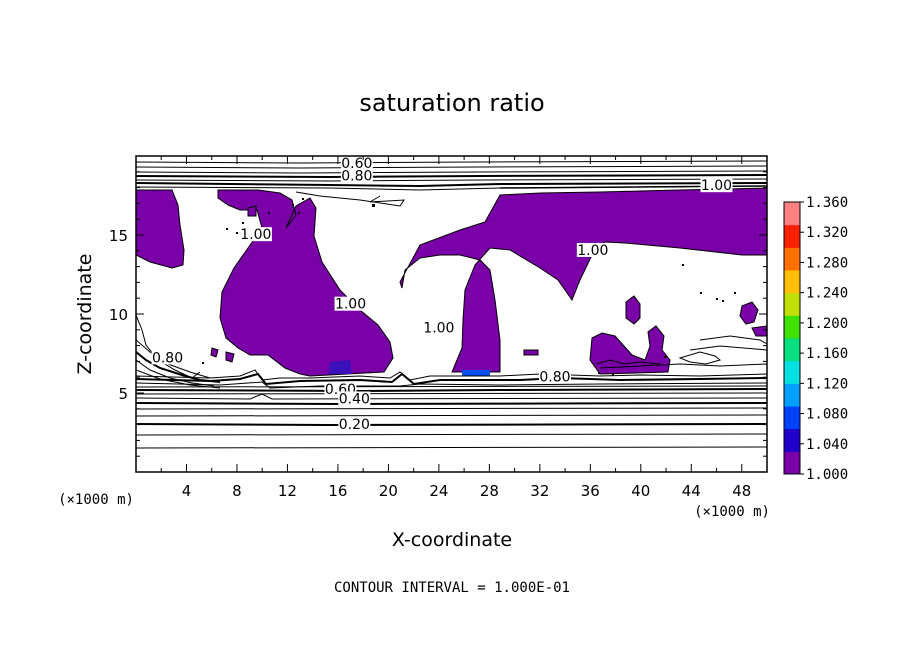 Image resolution: width=904 pixels, height=654 pixels. Describe the element at coordinates (85, 314) in the screenshot. I see `y-axis-label: Z-coordinate` at that location.